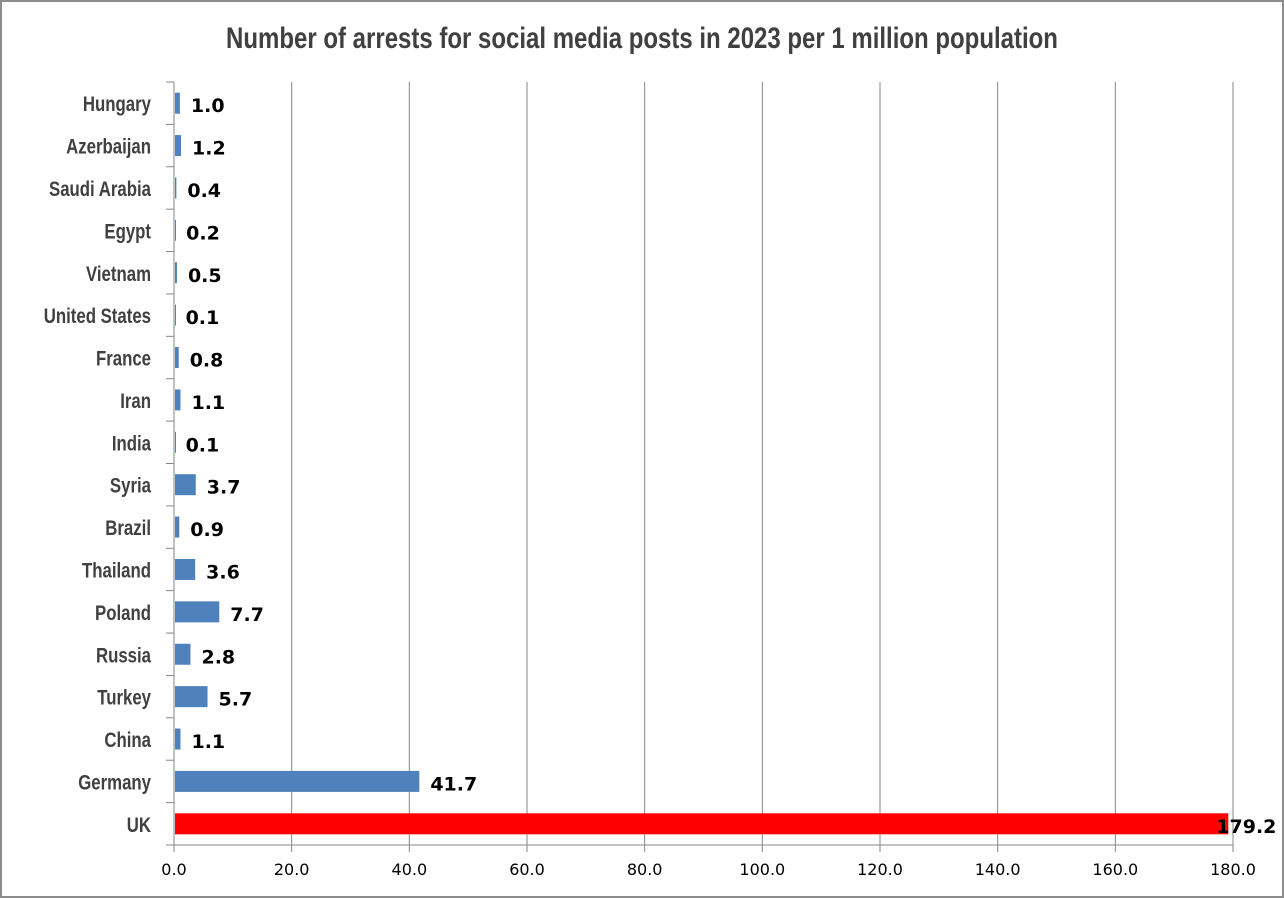 This screenshot has height=898, width=1284. What do you see at coordinates (224, 488) in the screenshot?
I see `data-label: 3.7` at bounding box center [224, 488].